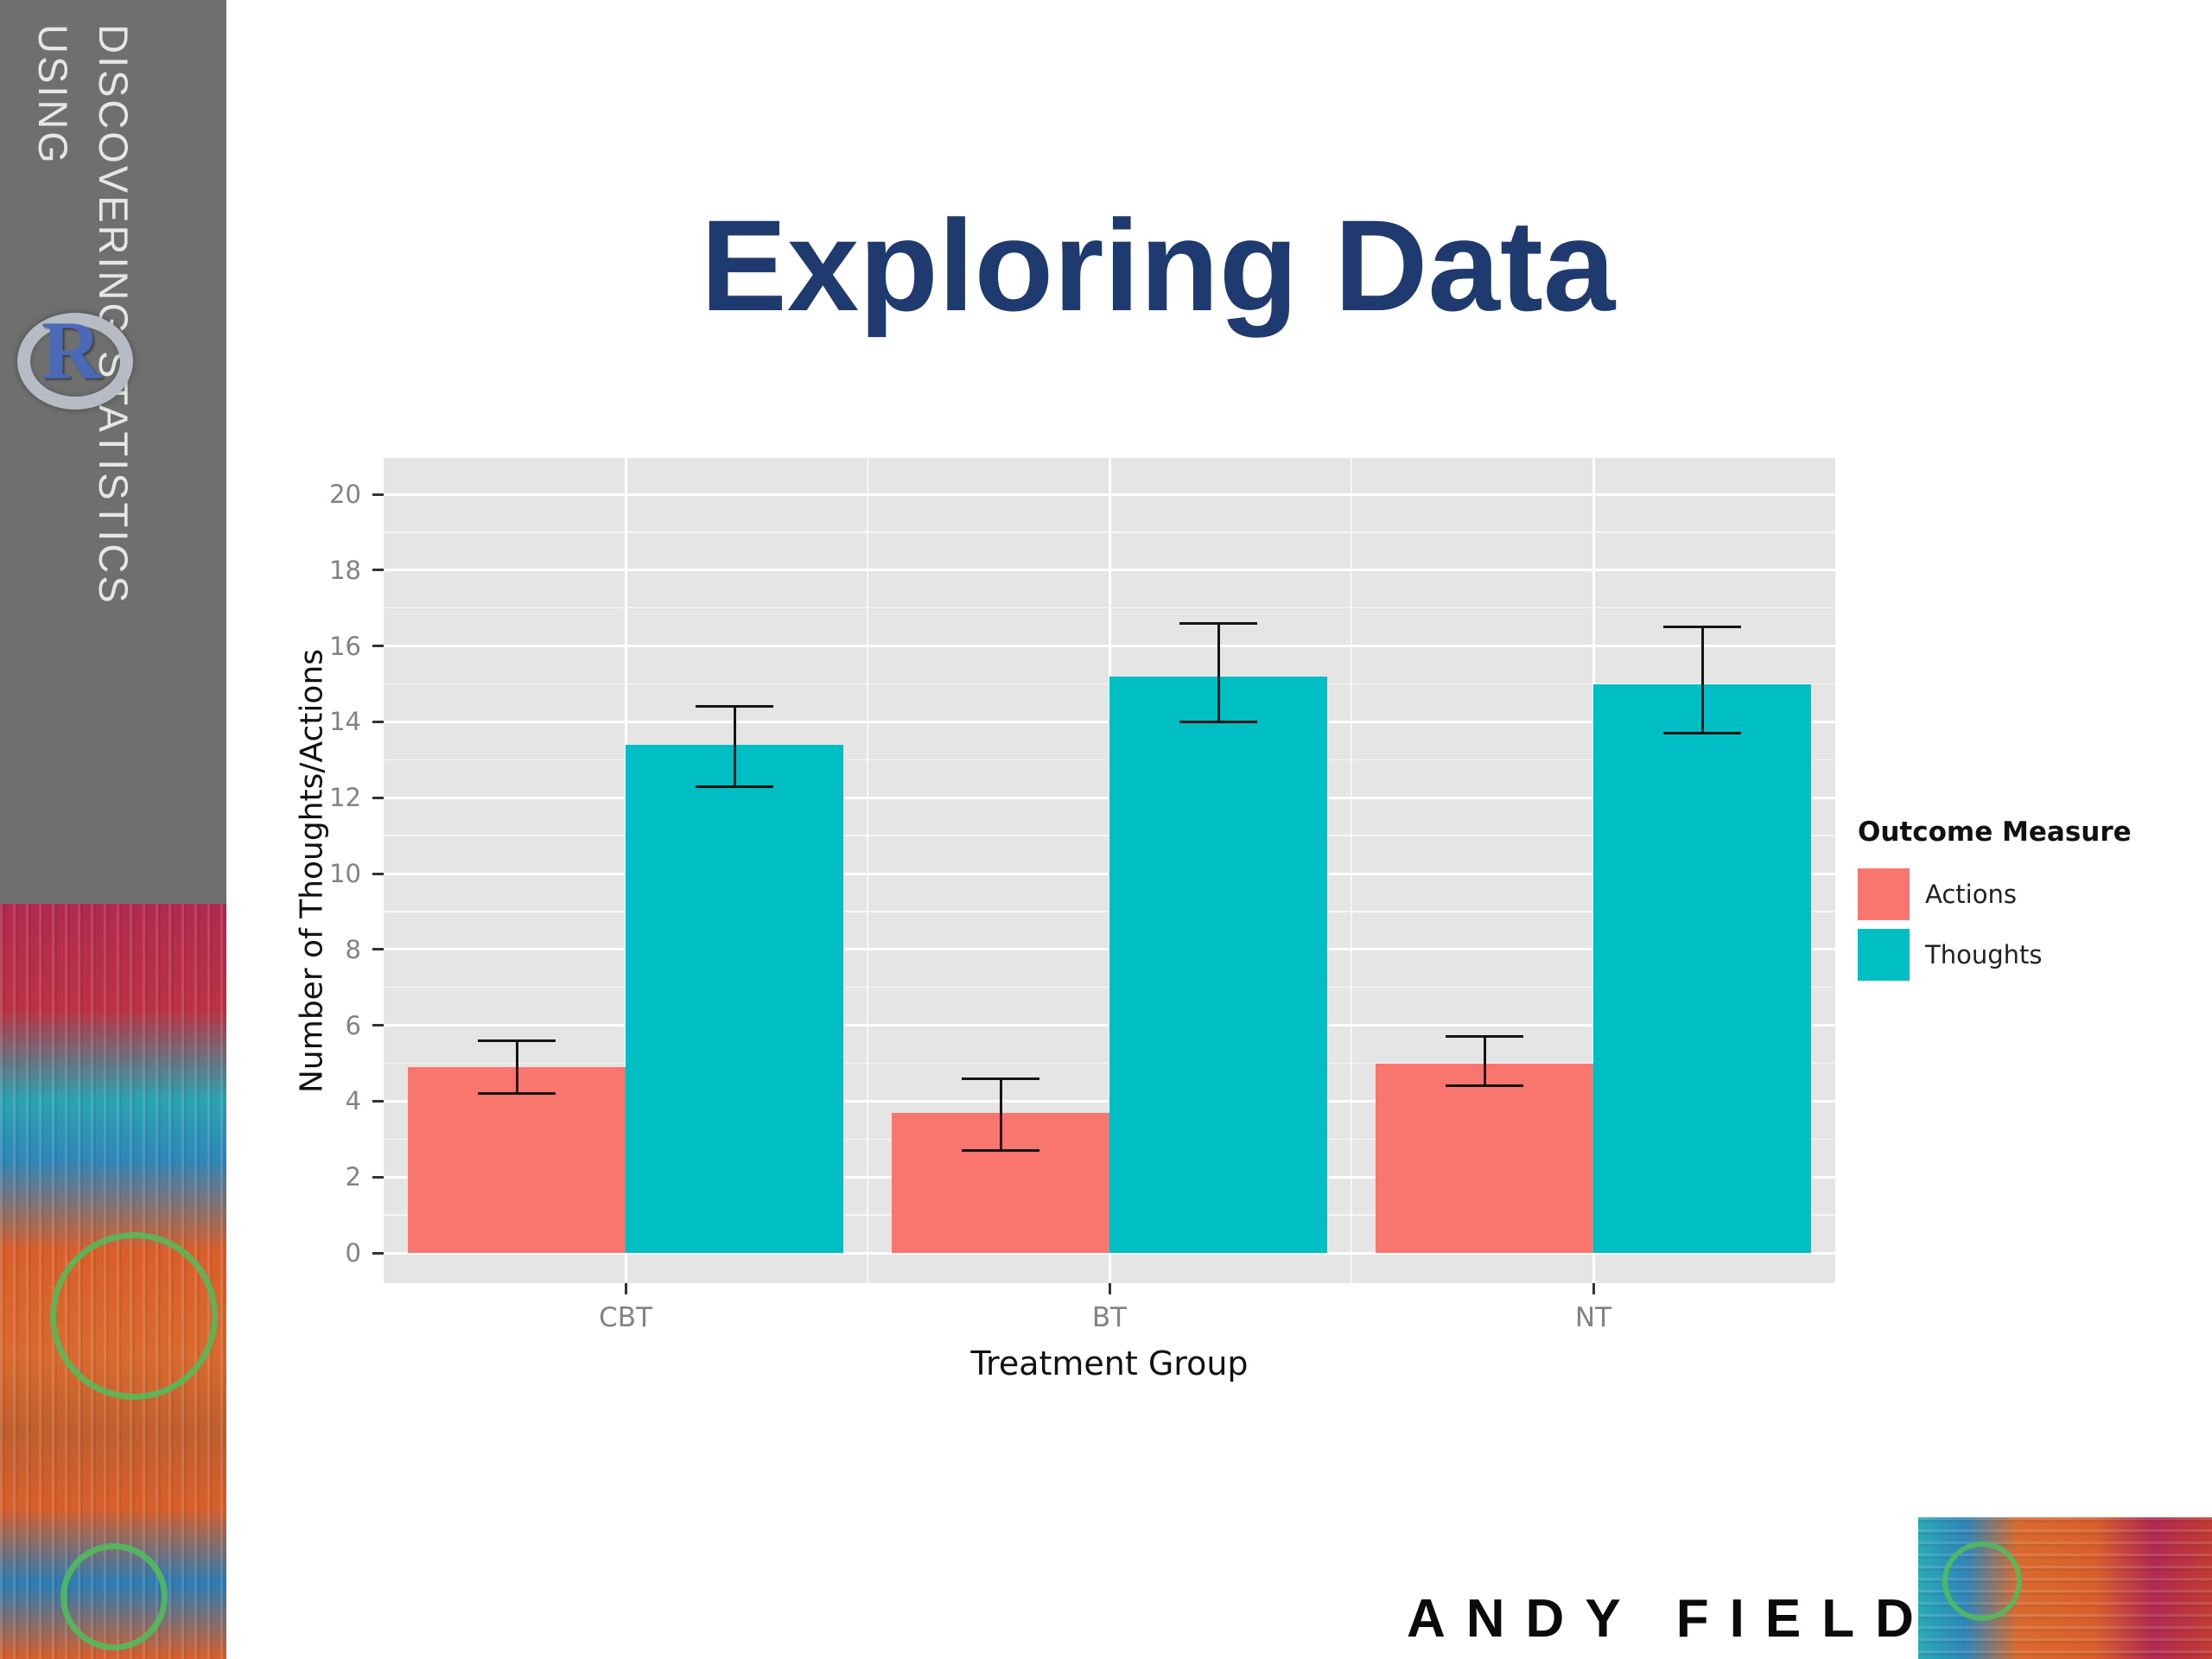 Image resolution: width=2212 pixels, height=1659 pixels. What do you see at coordinates (353, 1025) in the screenshot?
I see `y-tick-label: 6` at bounding box center [353, 1025].